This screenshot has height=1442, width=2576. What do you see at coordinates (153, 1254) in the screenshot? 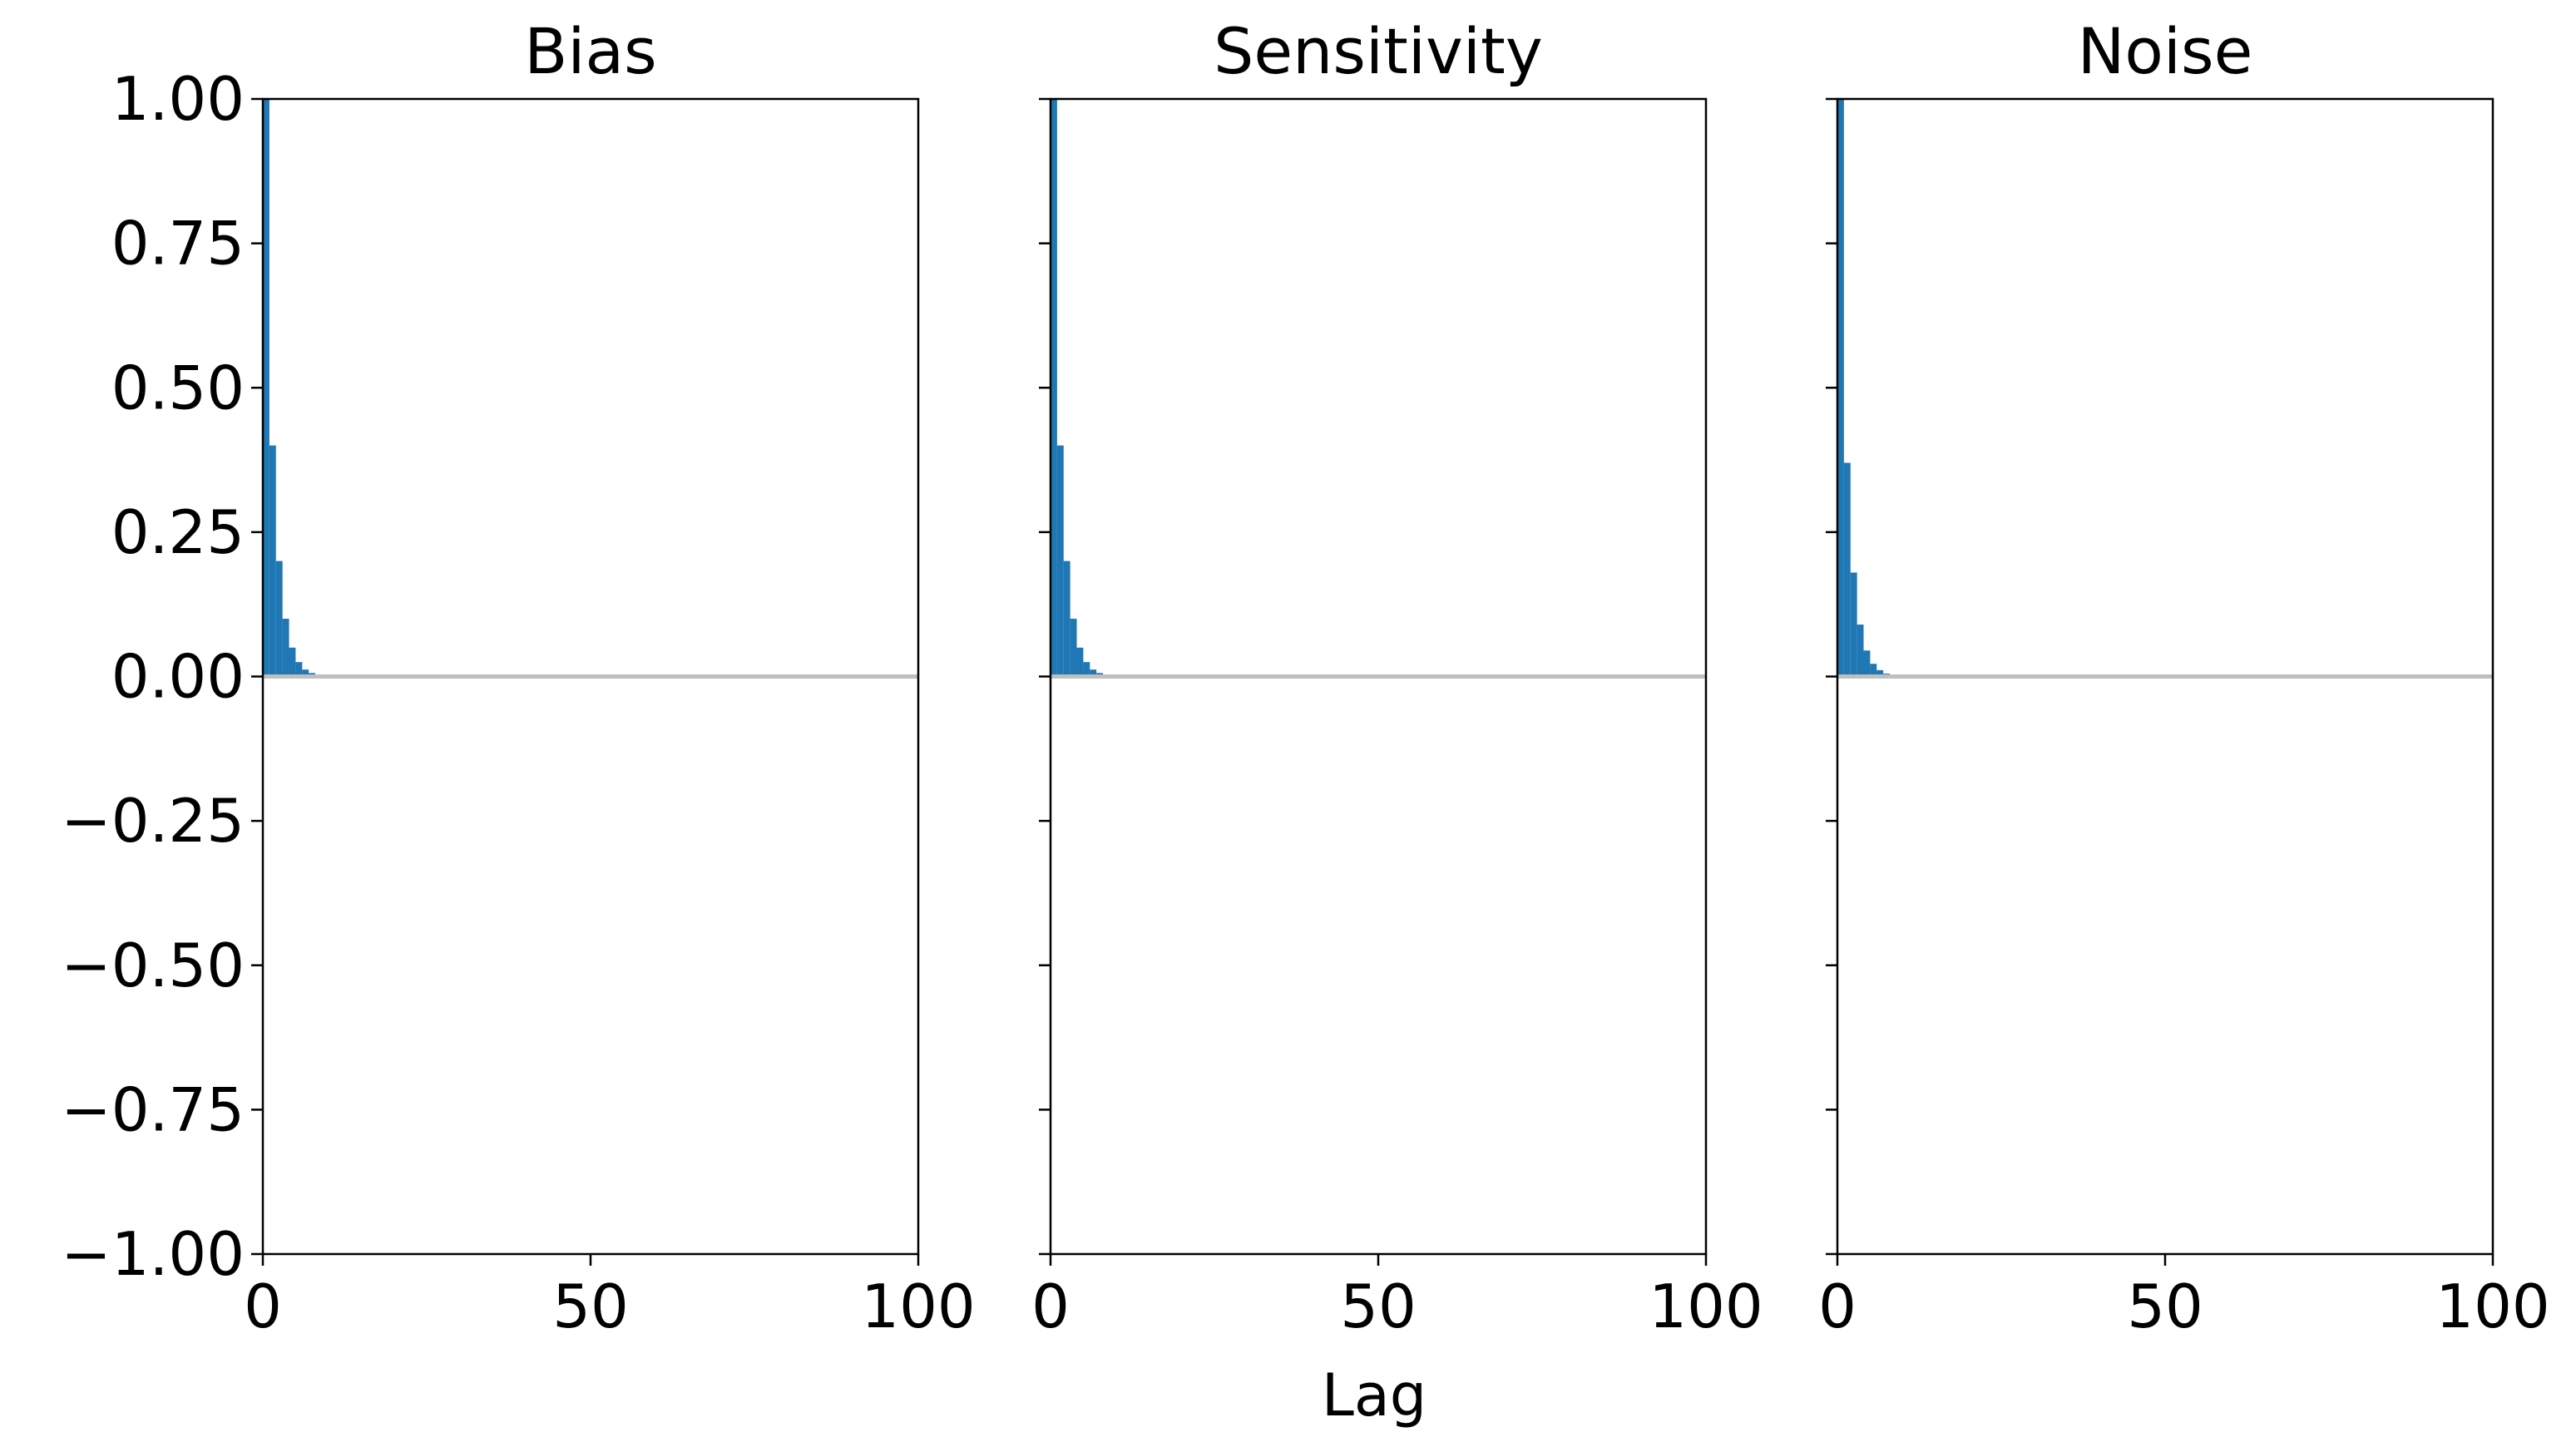
I see `y-tick-label: −1.00` at bounding box center [153, 1254].